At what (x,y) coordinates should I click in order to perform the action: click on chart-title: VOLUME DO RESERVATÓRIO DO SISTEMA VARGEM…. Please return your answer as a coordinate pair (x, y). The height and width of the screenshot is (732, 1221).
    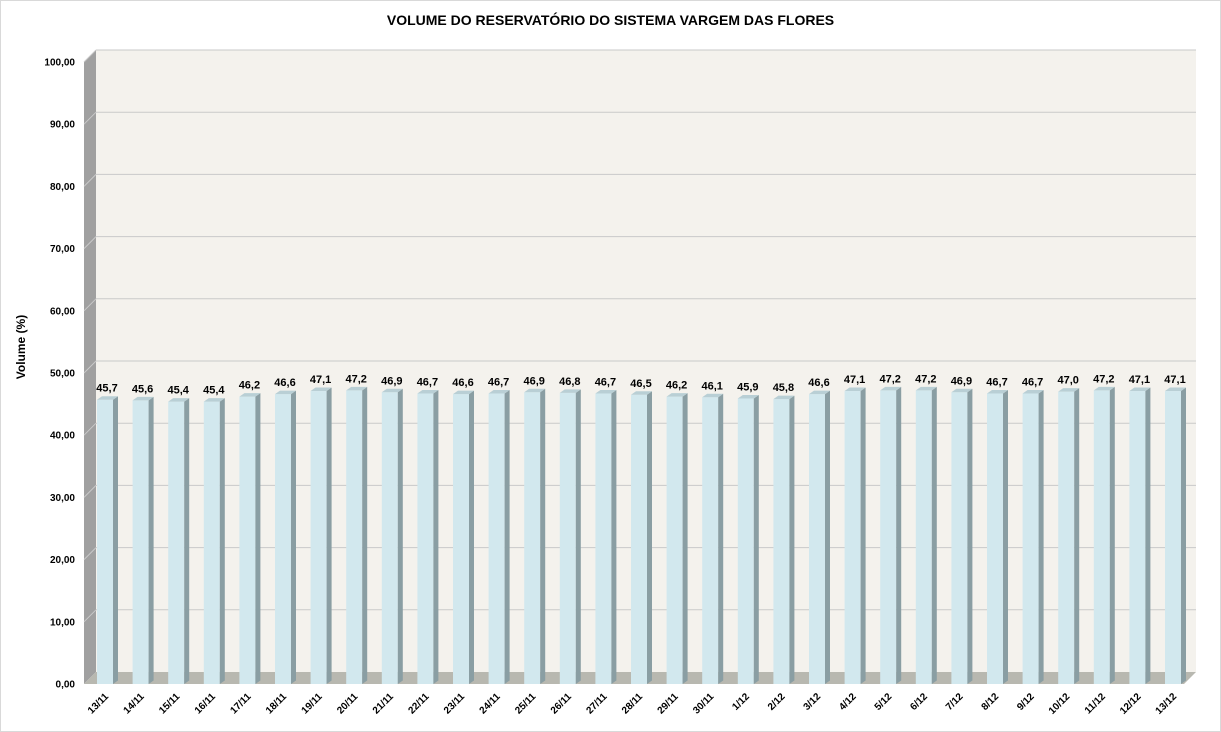
    Looking at the image, I should click on (610, 20).